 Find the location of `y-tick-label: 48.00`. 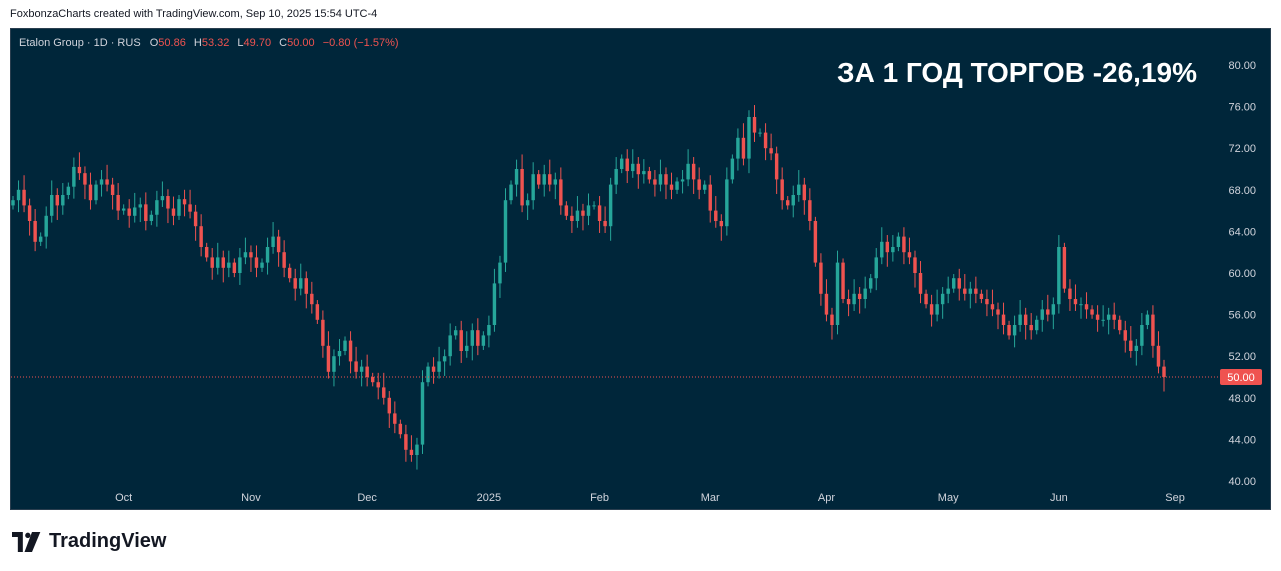

y-tick-label: 48.00 is located at coordinates (1242, 399).